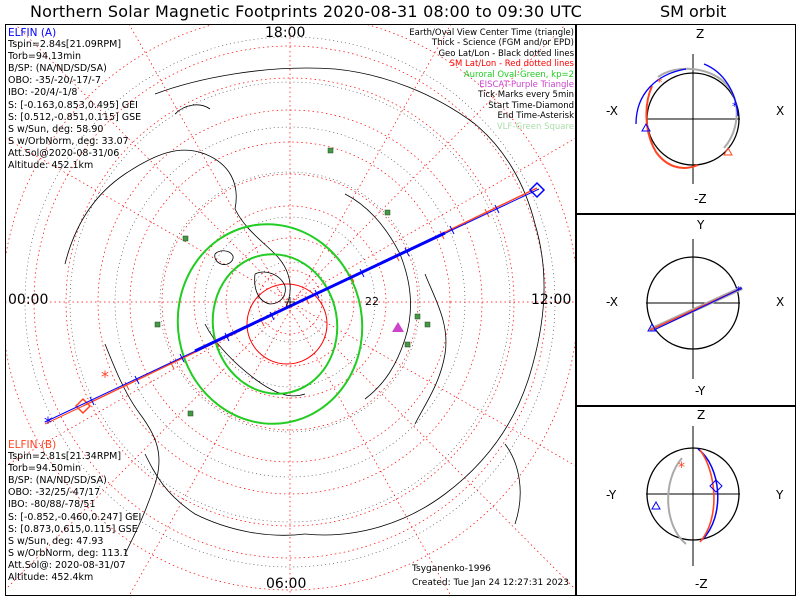  I want to click on legend-item: End Time-Asterisk, so click(535, 116).